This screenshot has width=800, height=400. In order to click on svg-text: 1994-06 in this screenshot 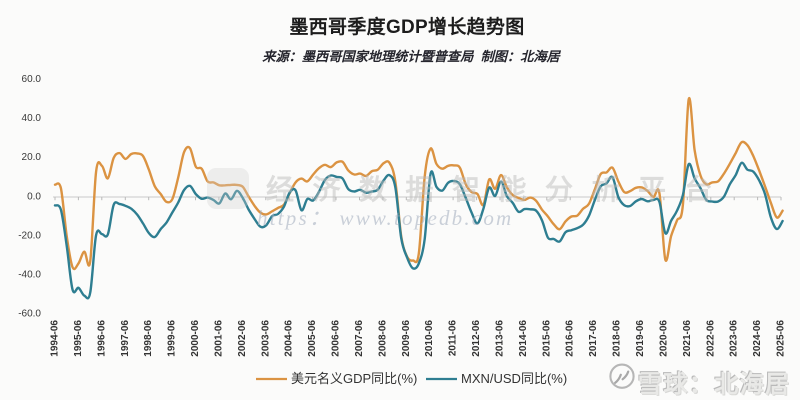, I will do `click(55, 338)`.